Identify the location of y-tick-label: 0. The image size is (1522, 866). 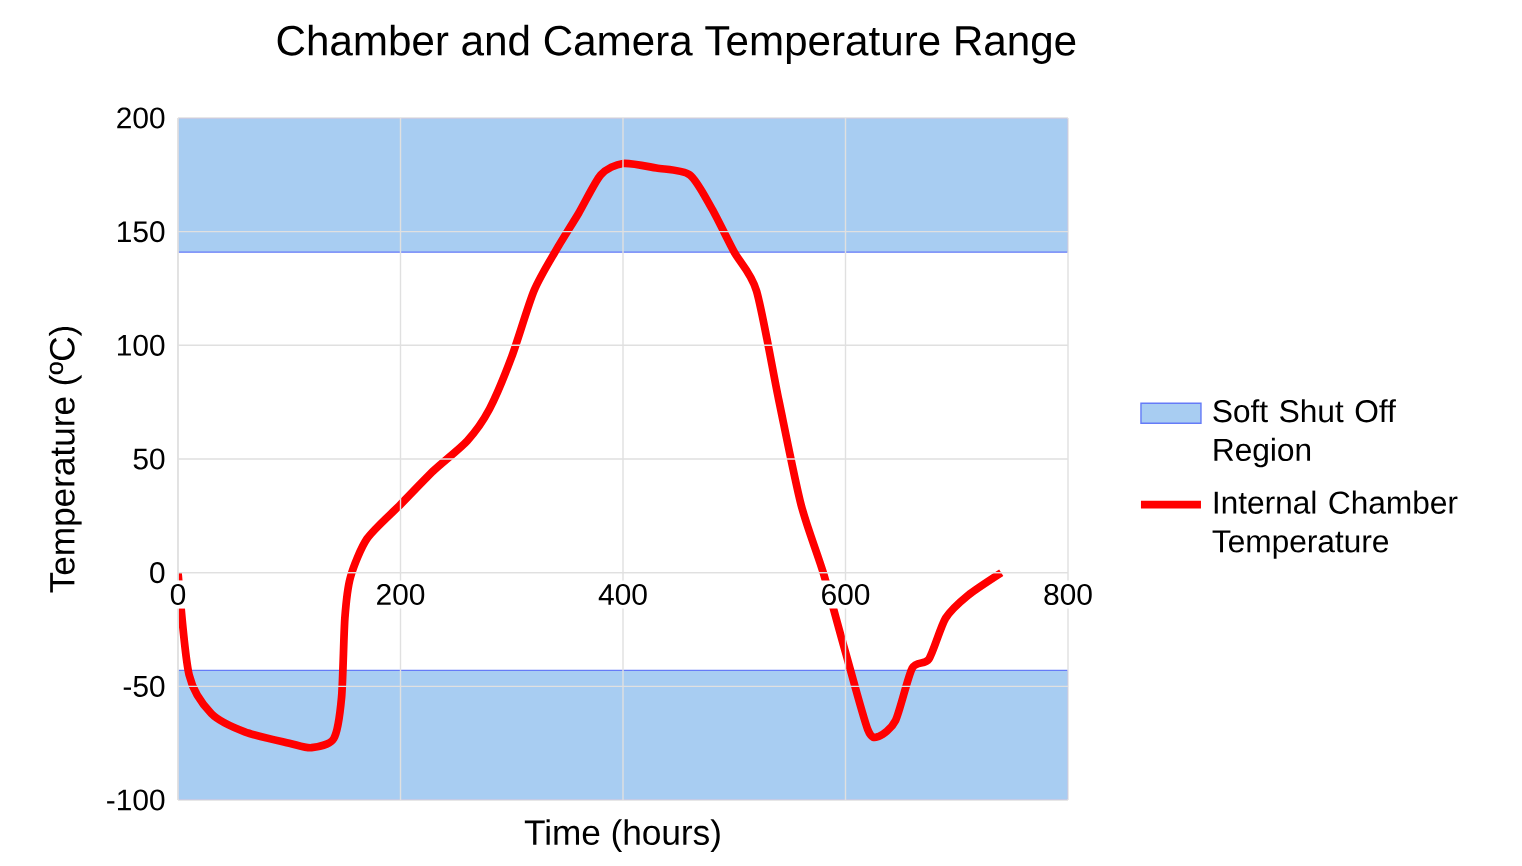
(157, 573).